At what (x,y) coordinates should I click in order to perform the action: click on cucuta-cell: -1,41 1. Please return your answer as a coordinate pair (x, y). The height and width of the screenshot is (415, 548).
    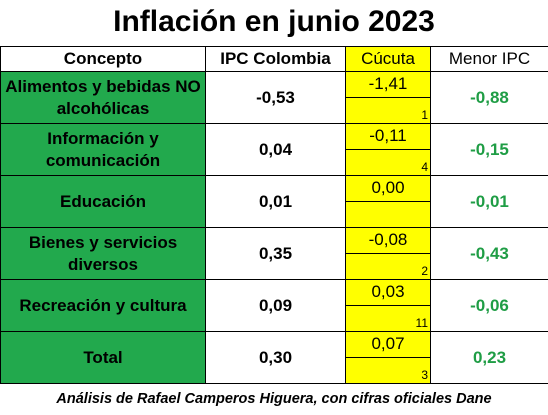
    Looking at the image, I should click on (388, 97).